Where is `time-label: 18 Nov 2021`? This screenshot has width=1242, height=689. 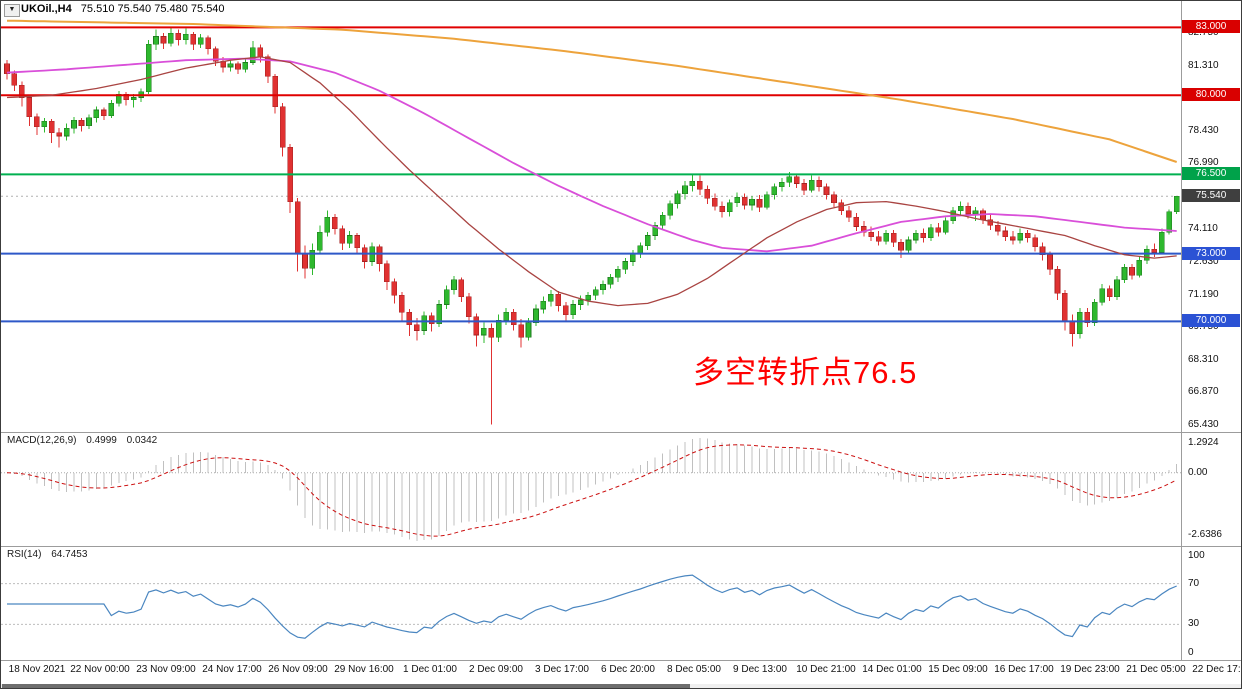
time-label: 18 Nov 2021 is located at coordinates (37, 669).